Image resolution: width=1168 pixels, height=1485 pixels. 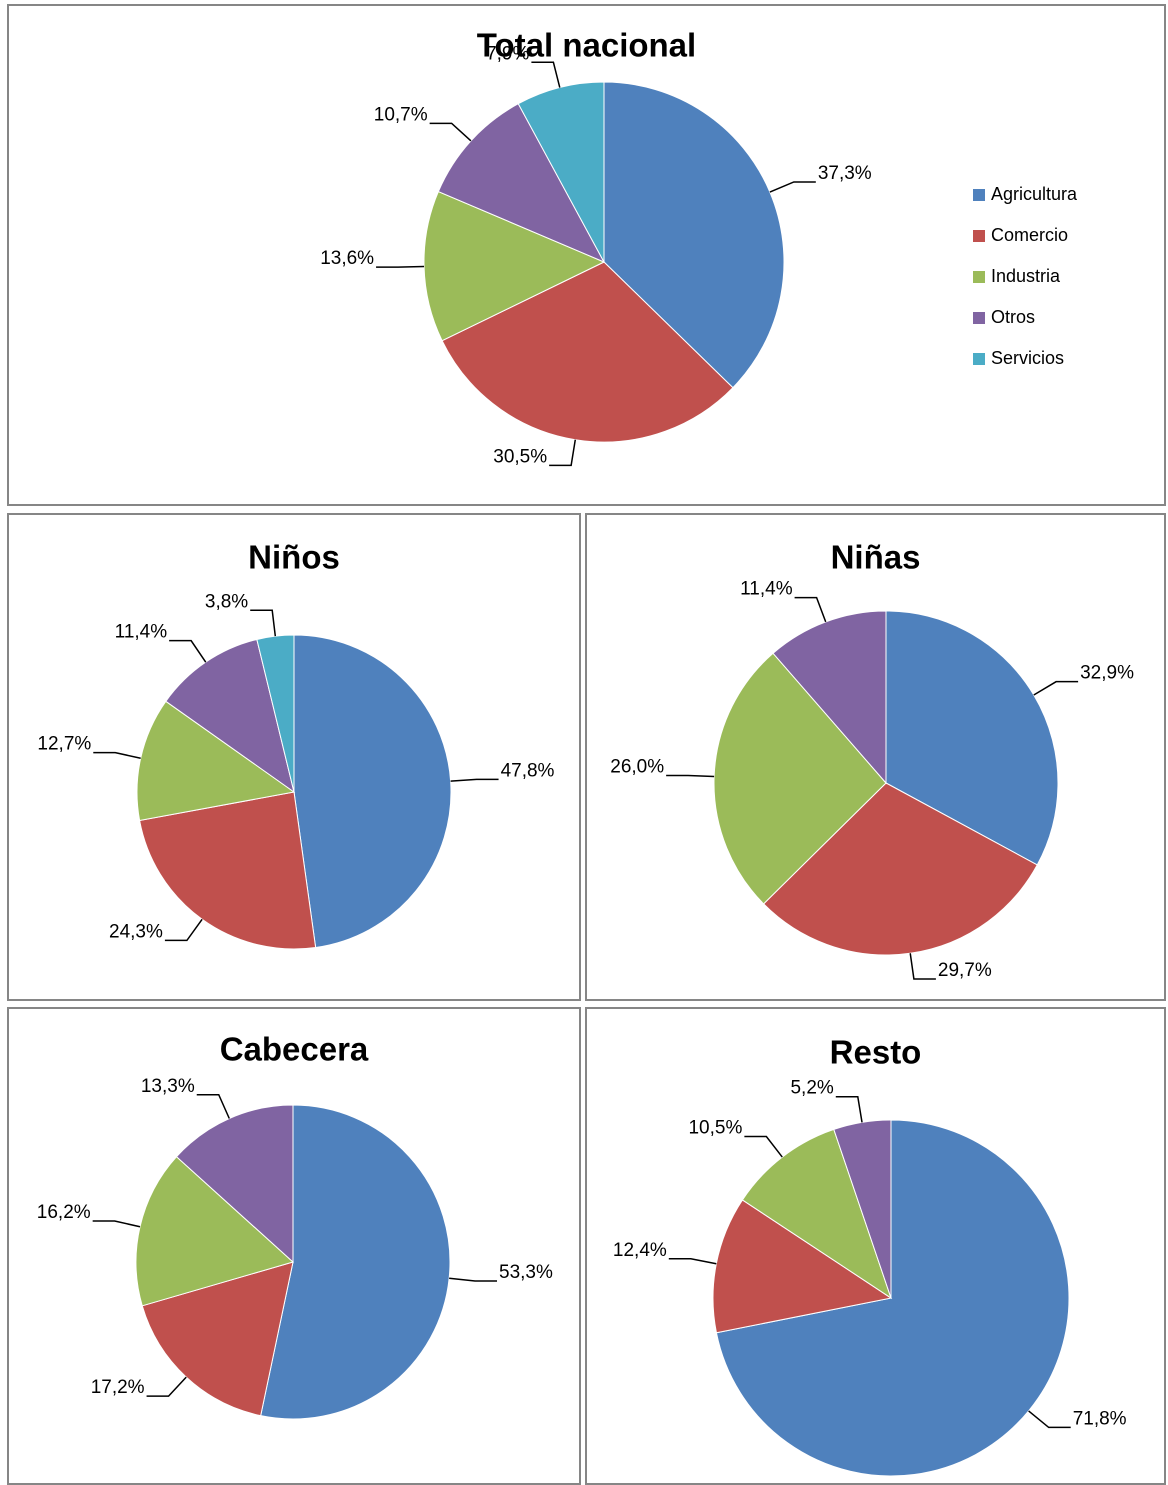 What do you see at coordinates (168, 1086) in the screenshot?
I see `data-label: 13,3%` at bounding box center [168, 1086].